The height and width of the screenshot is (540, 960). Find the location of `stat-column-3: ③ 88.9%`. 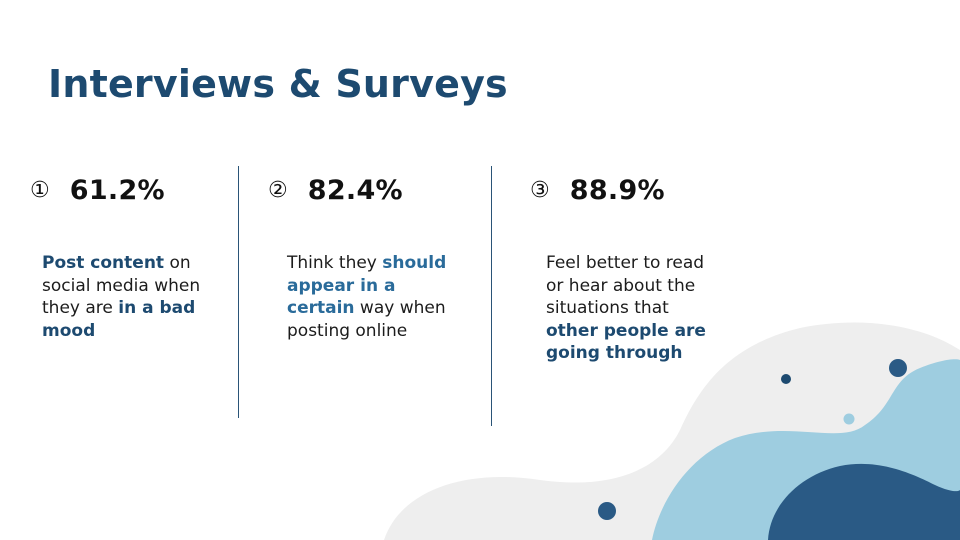

stat-column-3: ③ 88.9% is located at coordinates (597, 190).